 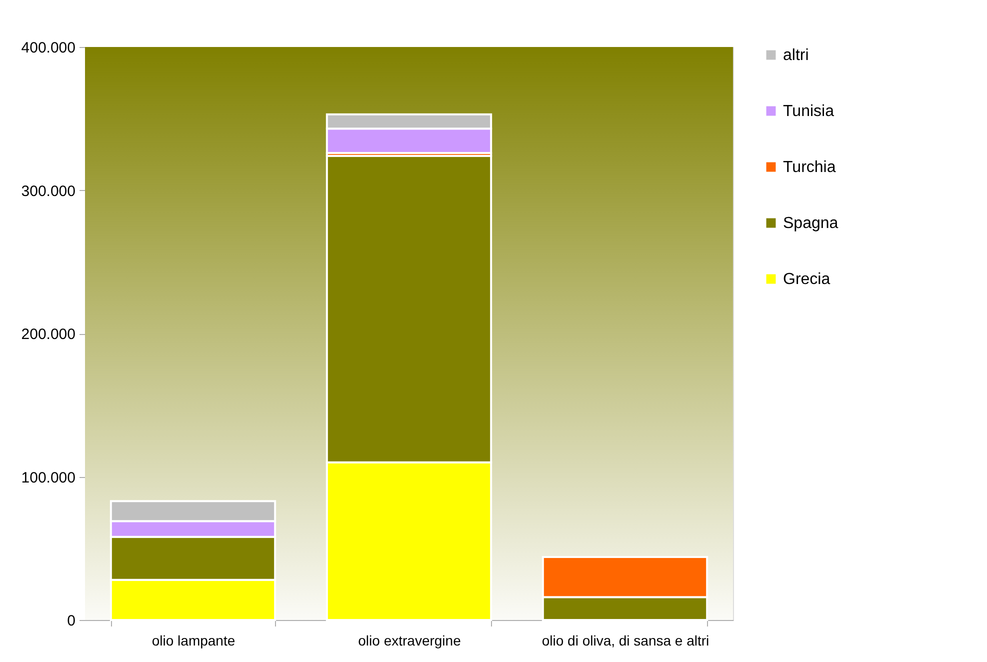 I want to click on y-tick-label: 300.000, so click(x=48, y=191).